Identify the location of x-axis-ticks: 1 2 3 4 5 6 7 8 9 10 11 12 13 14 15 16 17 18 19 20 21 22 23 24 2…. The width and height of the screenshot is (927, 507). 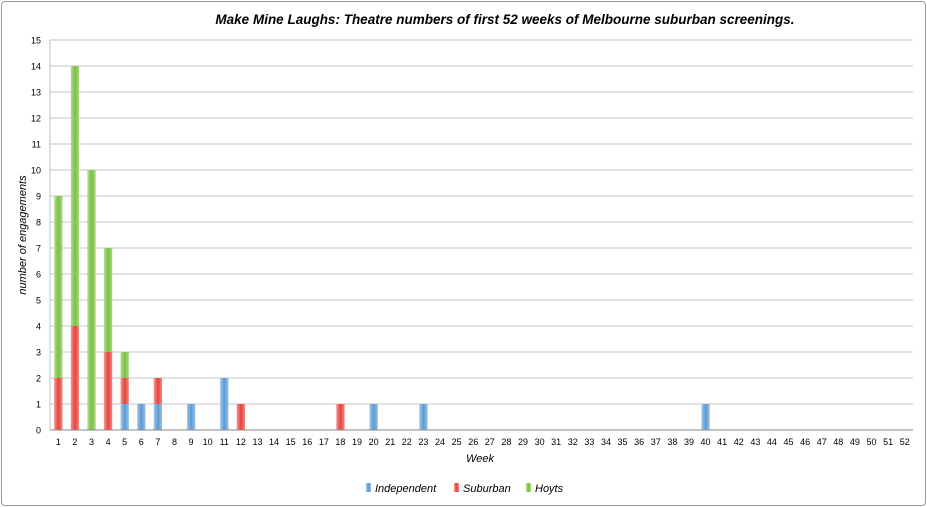
(483, 442).